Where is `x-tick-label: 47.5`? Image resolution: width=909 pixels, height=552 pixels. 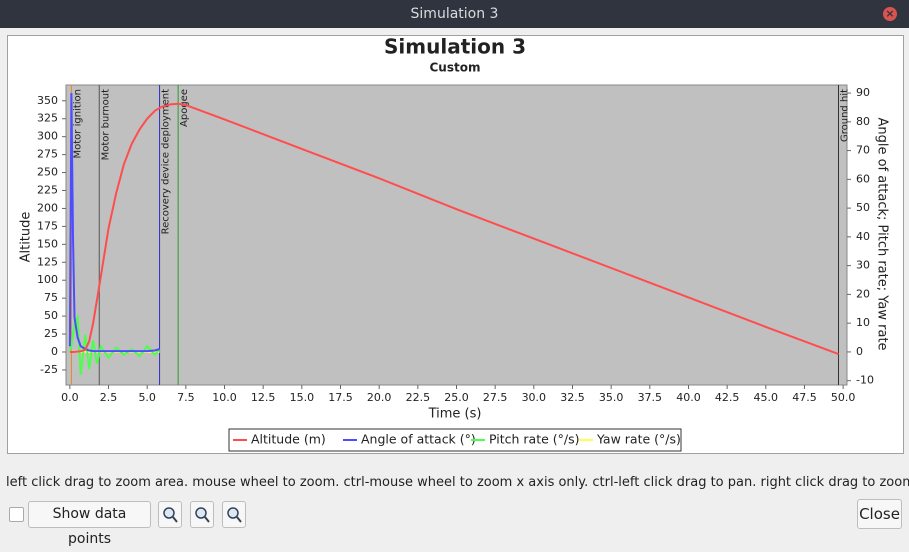 x-tick-label: 47.5 is located at coordinates (804, 397).